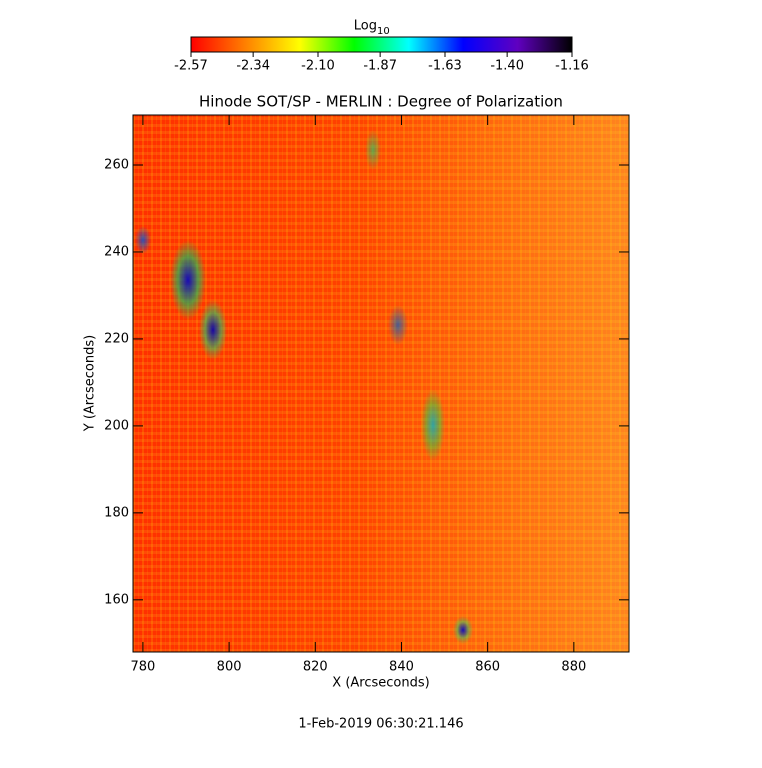 Image resolution: width=762 pixels, height=768 pixels. Describe the element at coordinates (507, 66) in the screenshot. I see `colorbar-tick-label: -1.40` at that location.